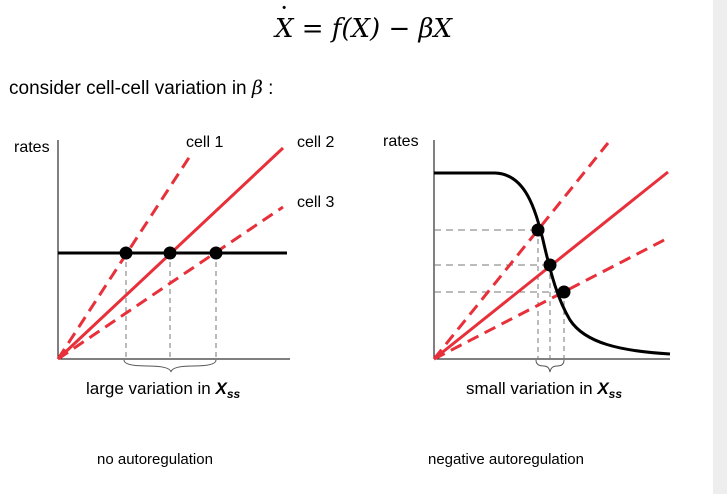 This screenshot has width=727, height=494. What do you see at coordinates (130, 88) in the screenshot?
I see `heading-text: consider cell-cell variation in` at bounding box center [130, 88].